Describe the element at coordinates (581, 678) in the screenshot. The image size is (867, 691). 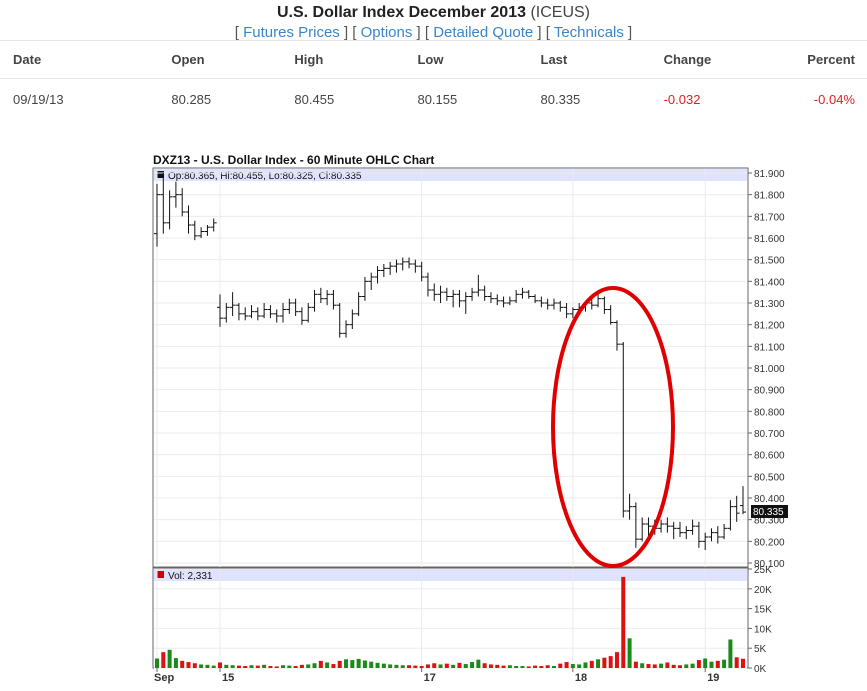
I see `x-tick-label: 18` at that location.